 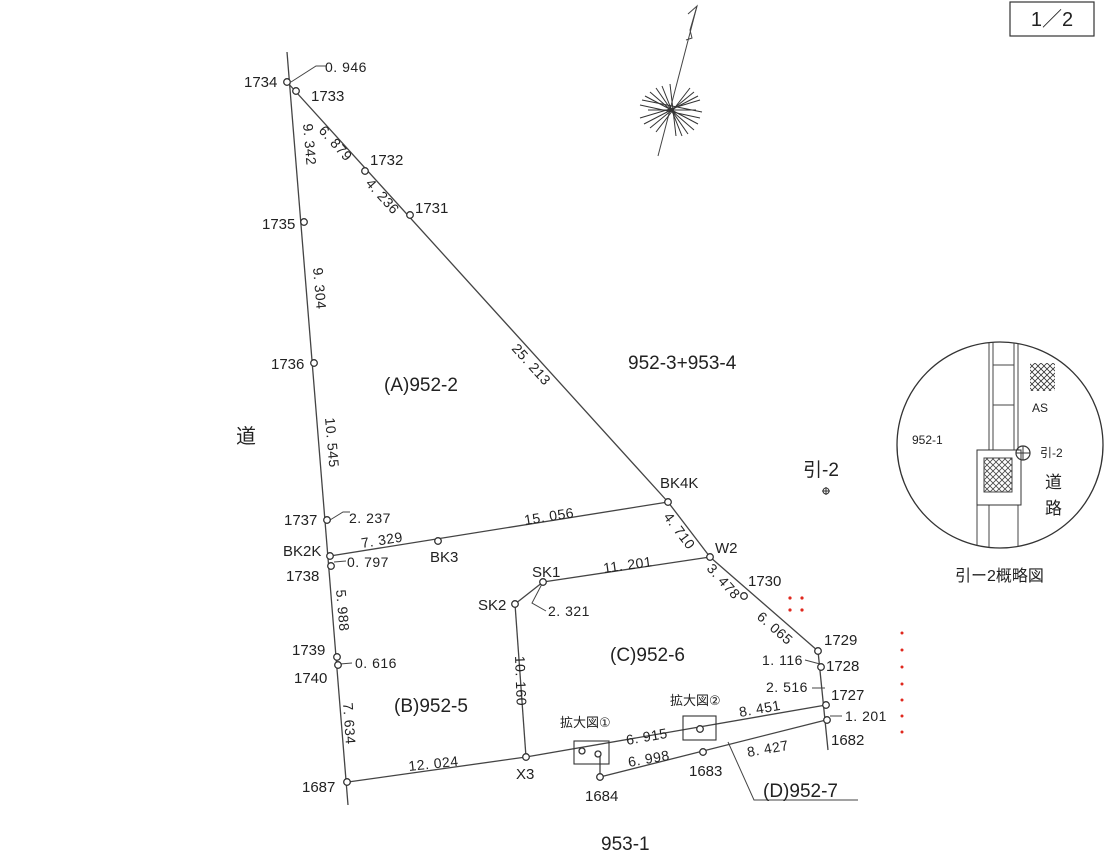 What do you see at coordinates (386, 160) in the screenshot?
I see `point-label-1732: 1732` at bounding box center [386, 160].